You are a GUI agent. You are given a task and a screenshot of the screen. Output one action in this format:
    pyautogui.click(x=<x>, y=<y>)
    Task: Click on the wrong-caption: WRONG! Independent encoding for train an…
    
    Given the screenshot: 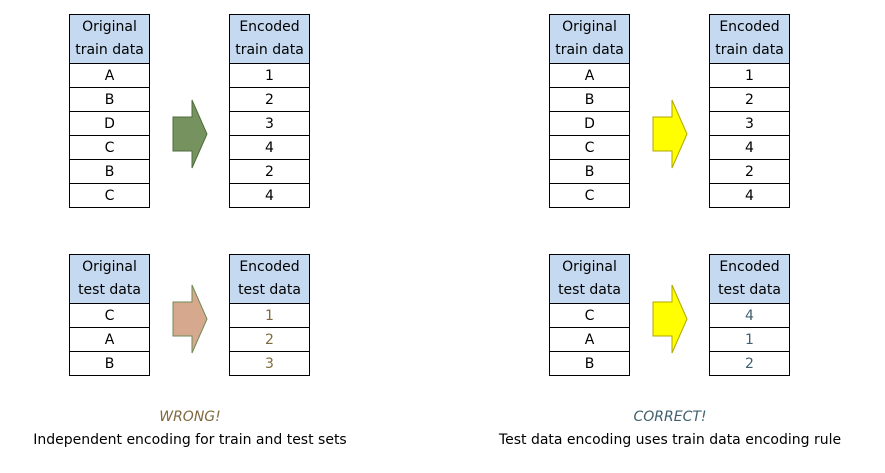 What is the action you would take?
    pyautogui.click(x=200, y=429)
    